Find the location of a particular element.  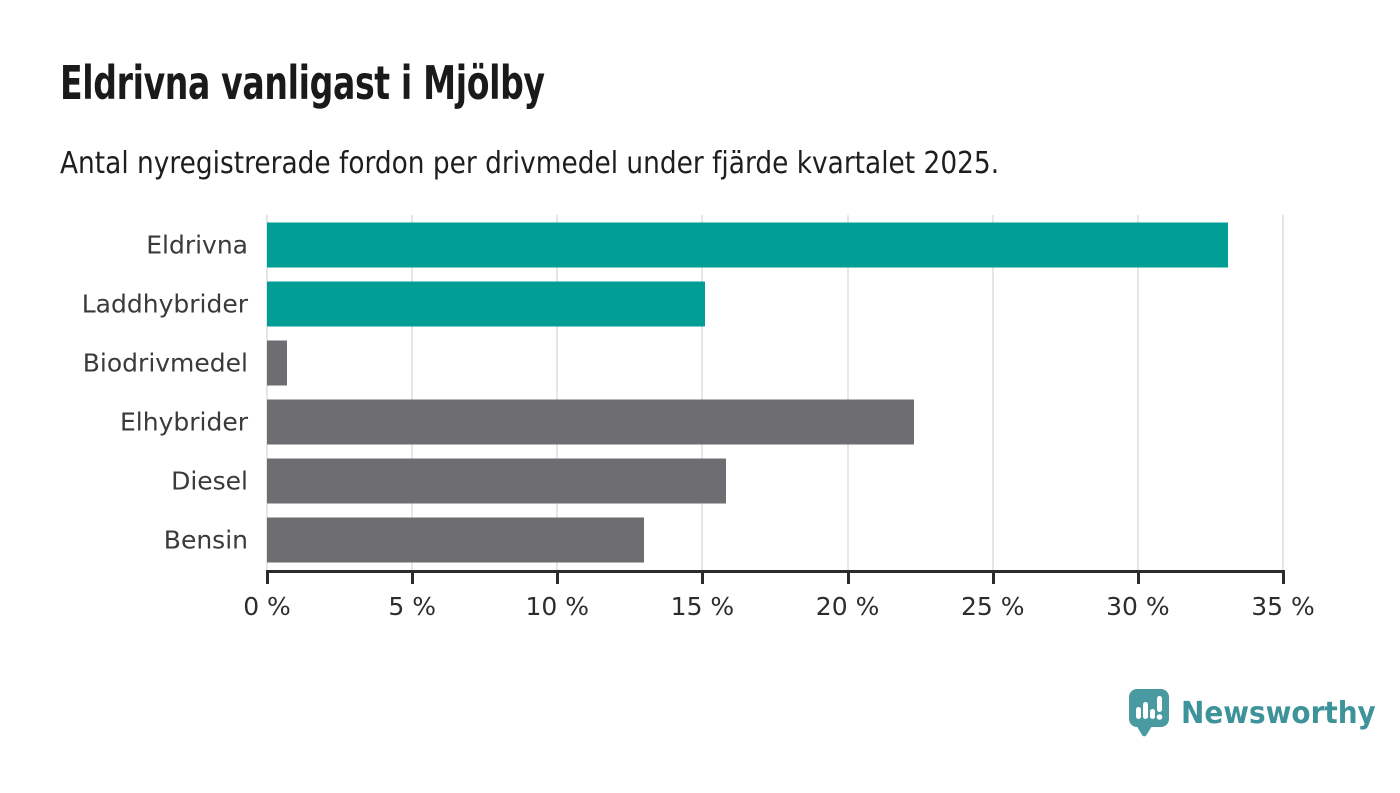

axis-tick-label-15: 15 % is located at coordinates (702, 606).